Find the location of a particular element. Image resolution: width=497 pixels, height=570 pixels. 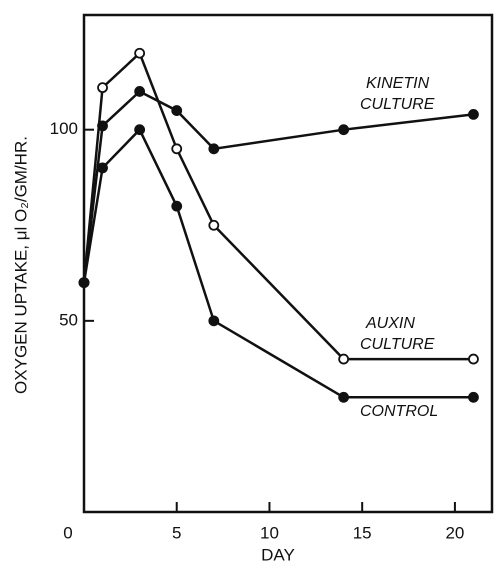

x-tick-label: 0 is located at coordinates (67, 532).